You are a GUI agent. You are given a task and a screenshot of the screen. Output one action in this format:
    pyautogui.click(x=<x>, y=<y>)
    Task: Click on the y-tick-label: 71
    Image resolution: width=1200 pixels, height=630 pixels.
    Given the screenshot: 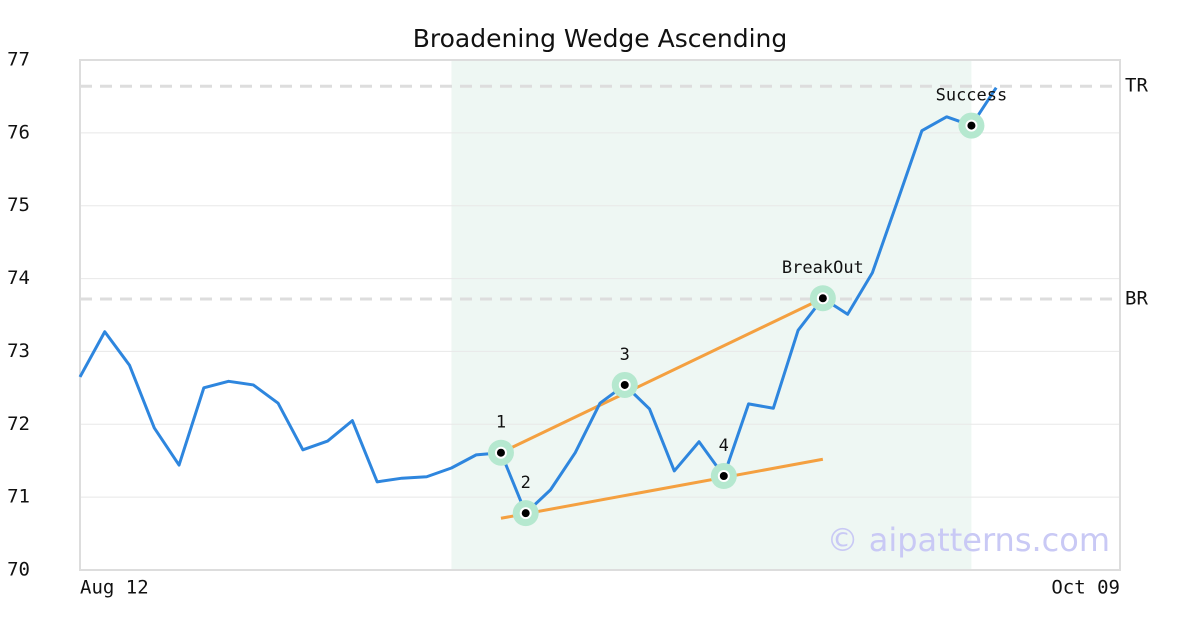 What is the action you would take?
    pyautogui.click(x=18, y=497)
    